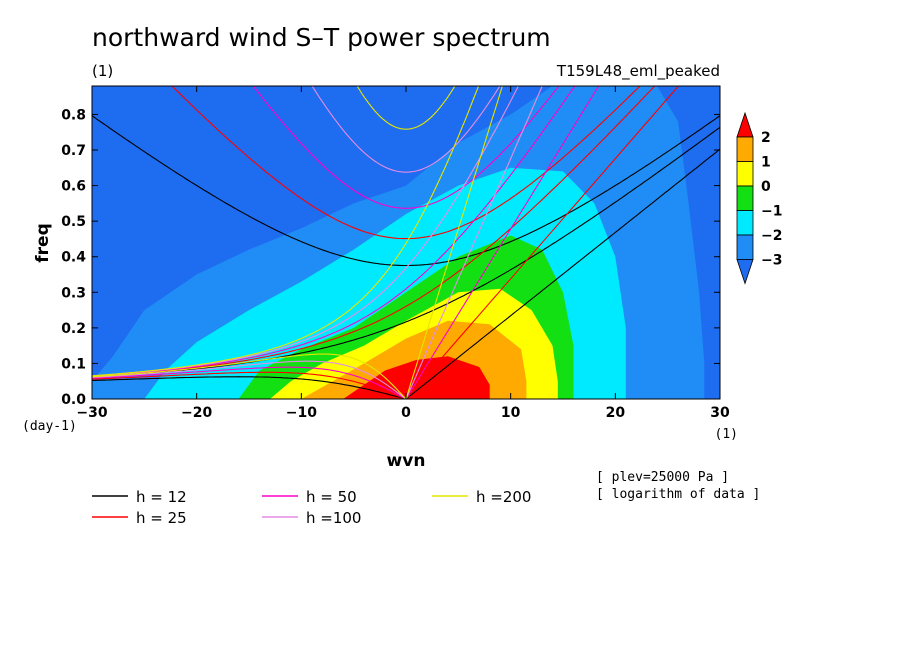 The width and height of the screenshot is (904, 654). What do you see at coordinates (73, 222) in the screenshot?
I see `y-tick-label: 0.5` at bounding box center [73, 222].